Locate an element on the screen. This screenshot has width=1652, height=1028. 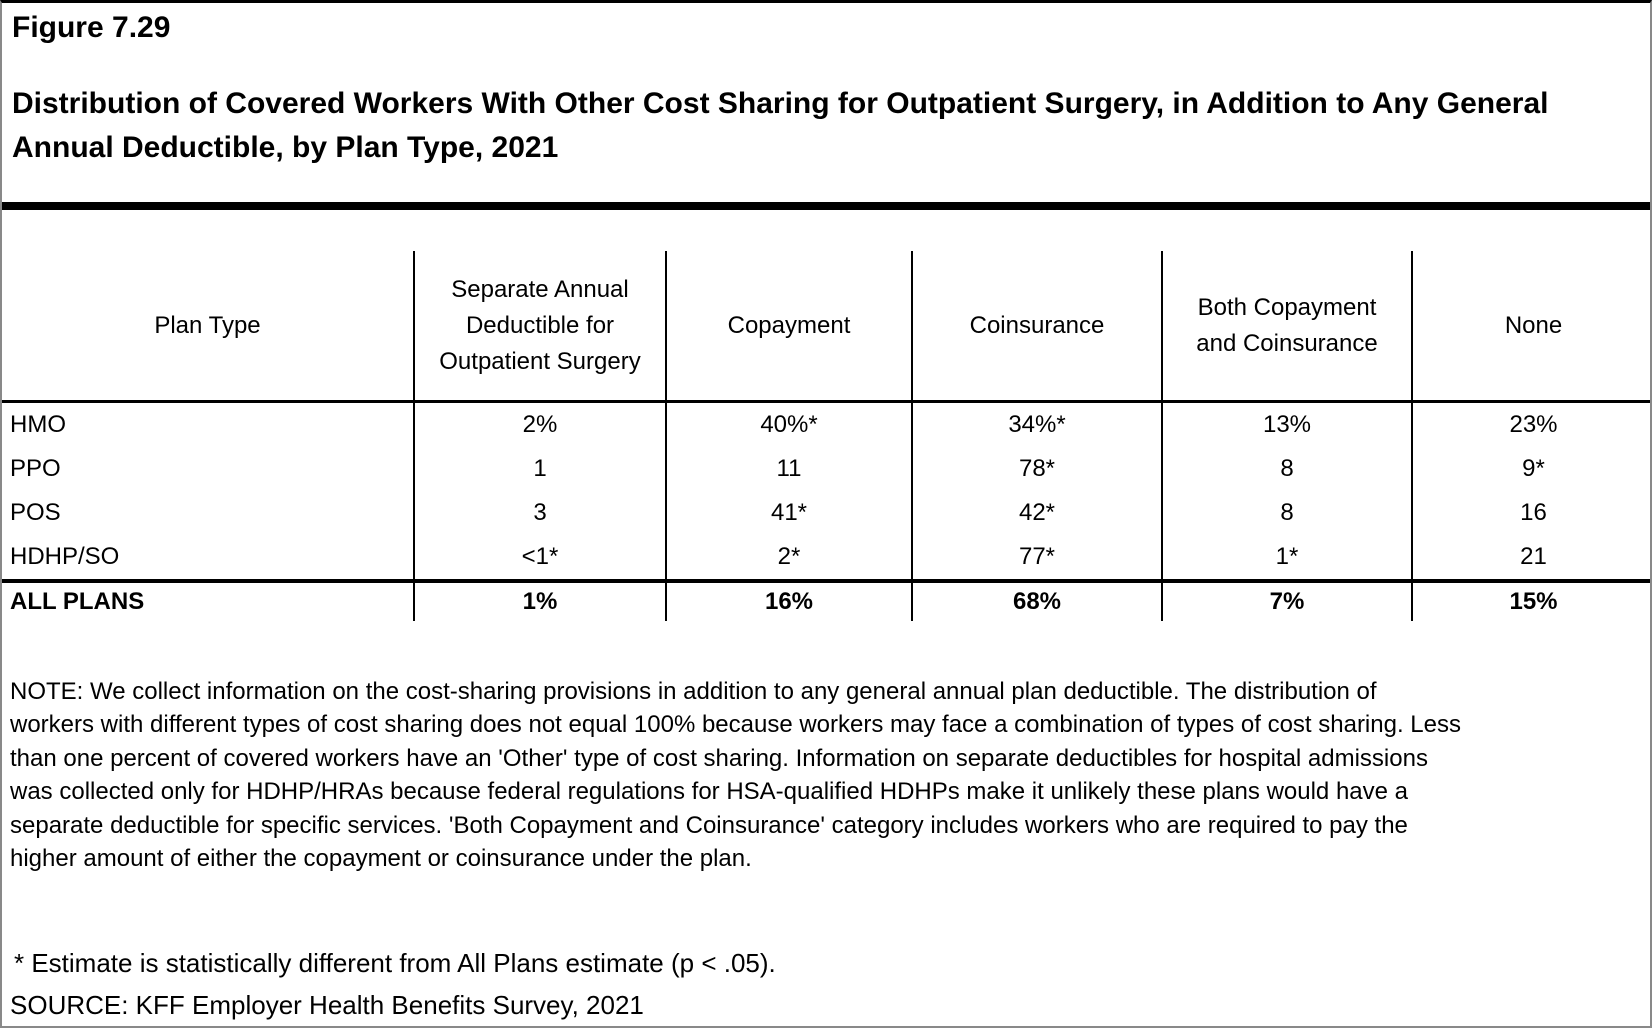
row-label: ALL PLANS is located at coordinates (208, 600).